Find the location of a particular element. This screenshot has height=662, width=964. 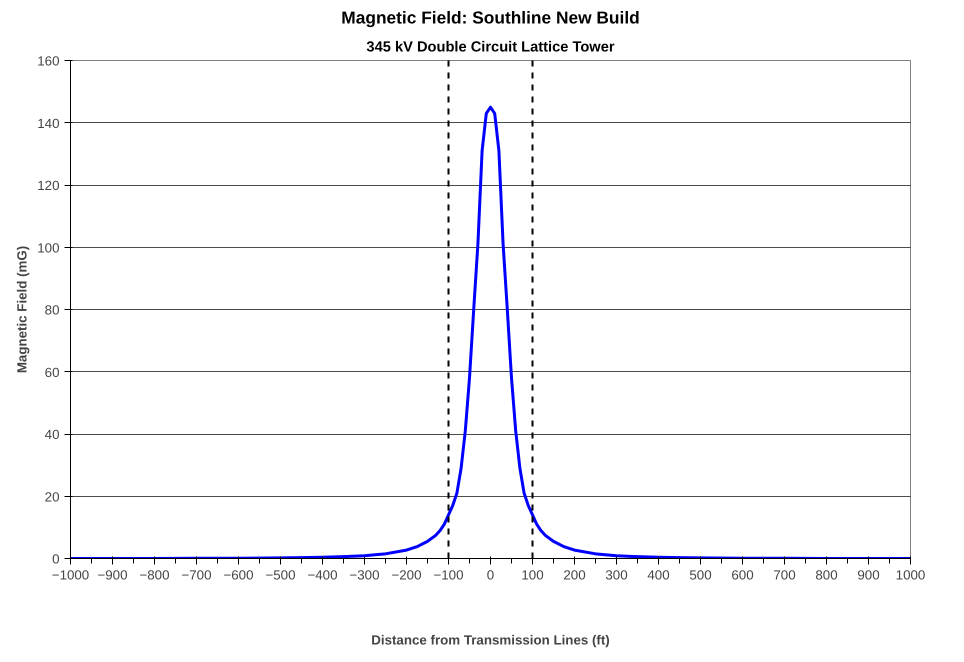

x-tick-label: 900 is located at coordinates (868, 575).